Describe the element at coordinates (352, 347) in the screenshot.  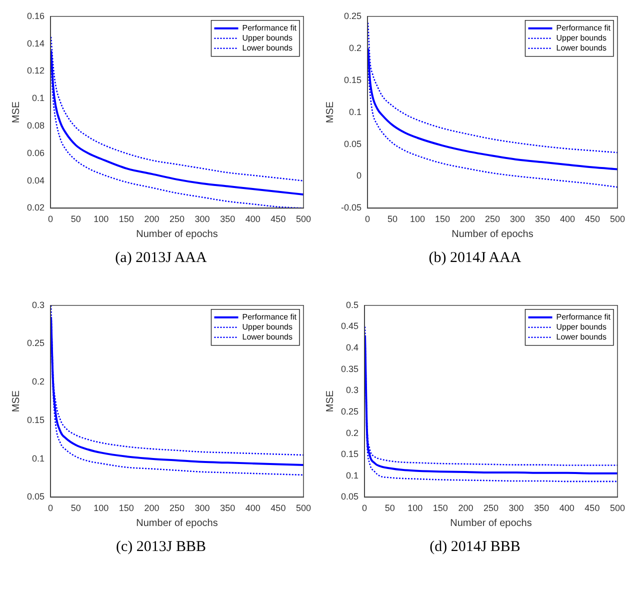
I see `y-tick-label: 0.4` at that location.